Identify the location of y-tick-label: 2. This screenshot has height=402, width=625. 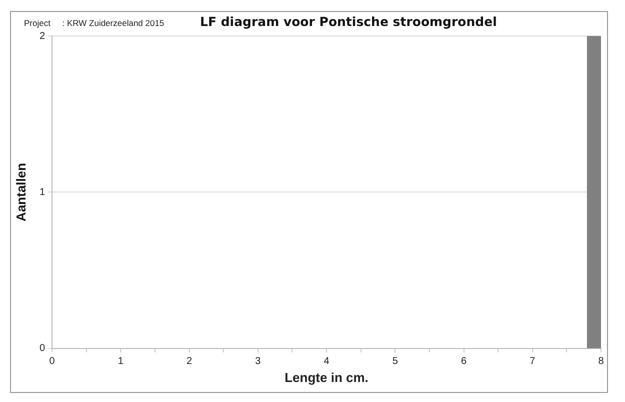
(42, 36).